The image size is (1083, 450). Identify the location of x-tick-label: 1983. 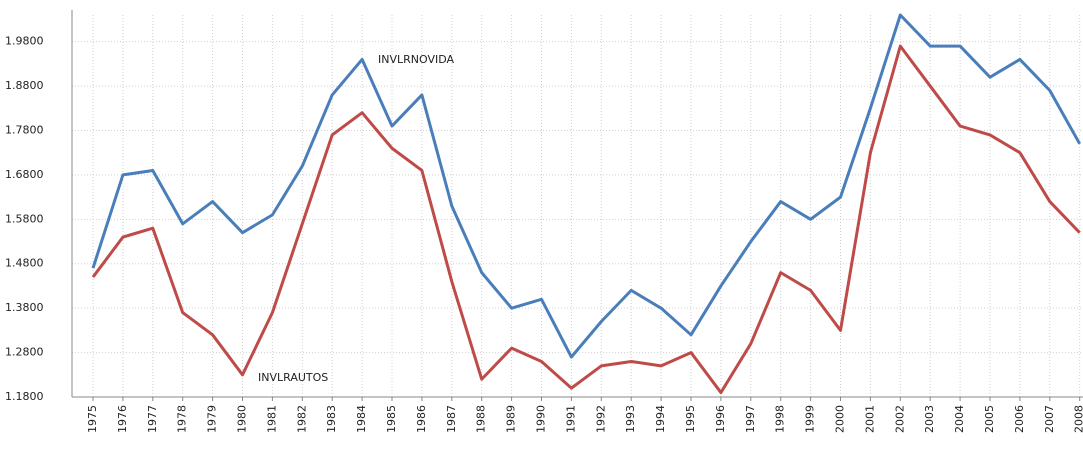
(331, 419).